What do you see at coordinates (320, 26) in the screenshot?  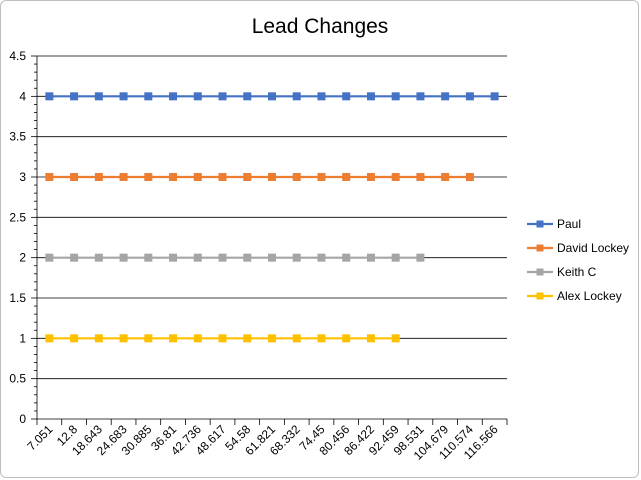 I see `chart-title: Lead Changes` at bounding box center [320, 26].